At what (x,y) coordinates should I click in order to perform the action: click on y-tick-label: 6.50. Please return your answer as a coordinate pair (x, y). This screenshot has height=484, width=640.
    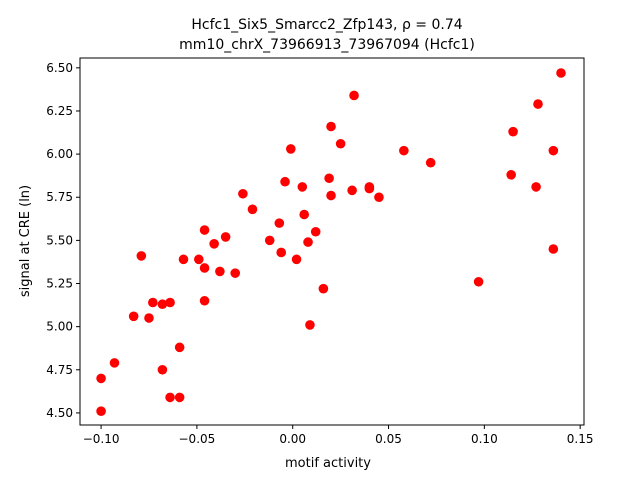
    Looking at the image, I should click on (59, 68).